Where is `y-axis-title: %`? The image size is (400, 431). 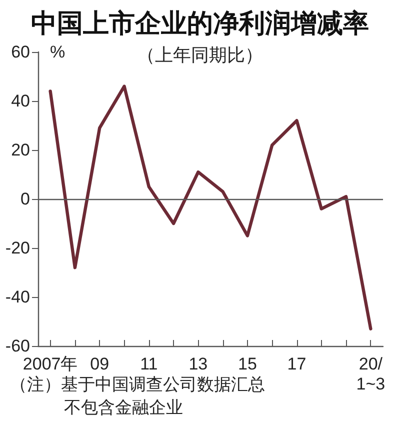
y-axis-title: % is located at coordinates (58, 52).